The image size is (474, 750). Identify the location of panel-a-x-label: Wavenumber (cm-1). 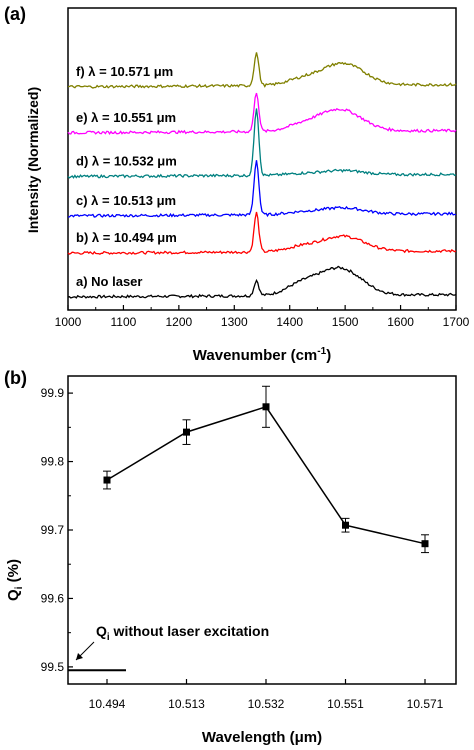
(262, 355).